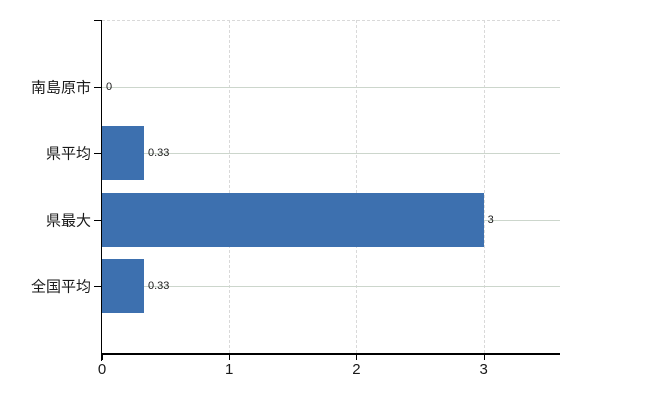 Image resolution: width=650 pixels, height=400 pixels. What do you see at coordinates (101, 190) in the screenshot?
I see `y-axis-line` at bounding box center [101, 190].